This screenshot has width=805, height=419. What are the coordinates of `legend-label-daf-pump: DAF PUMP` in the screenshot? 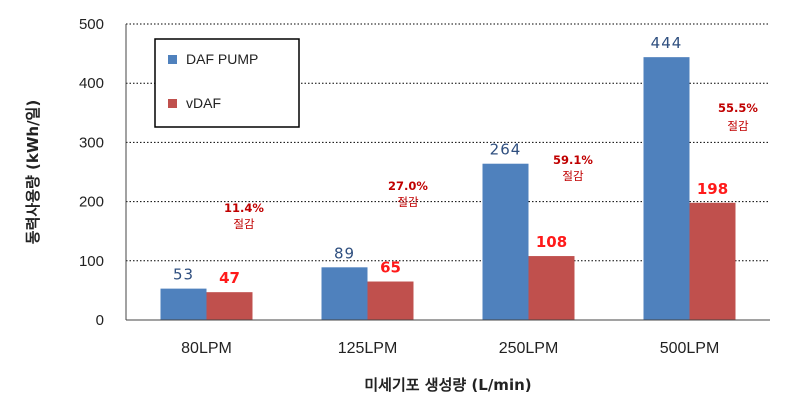 It's located at (222, 59).